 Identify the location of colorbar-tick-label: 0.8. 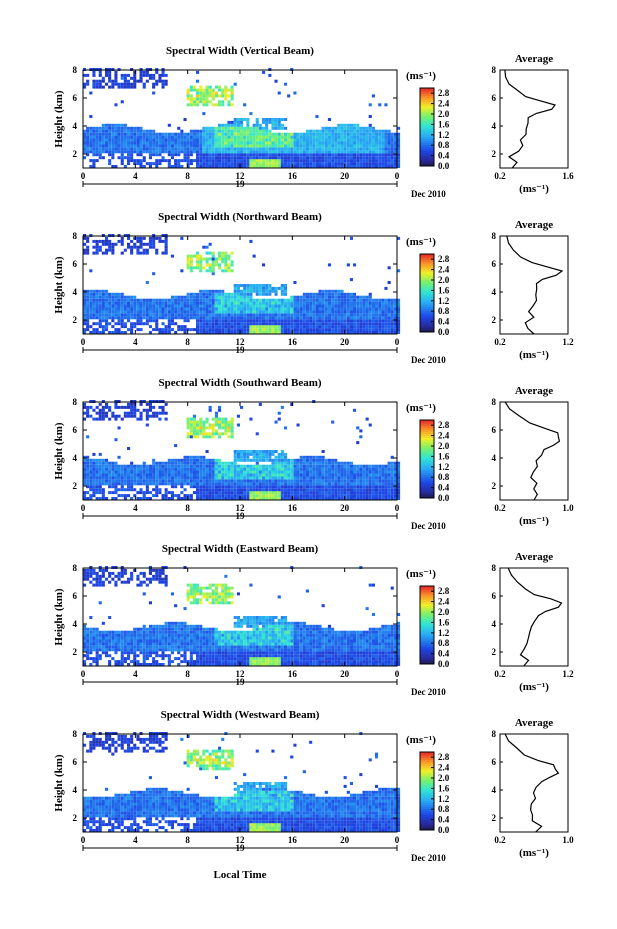
(444, 311).